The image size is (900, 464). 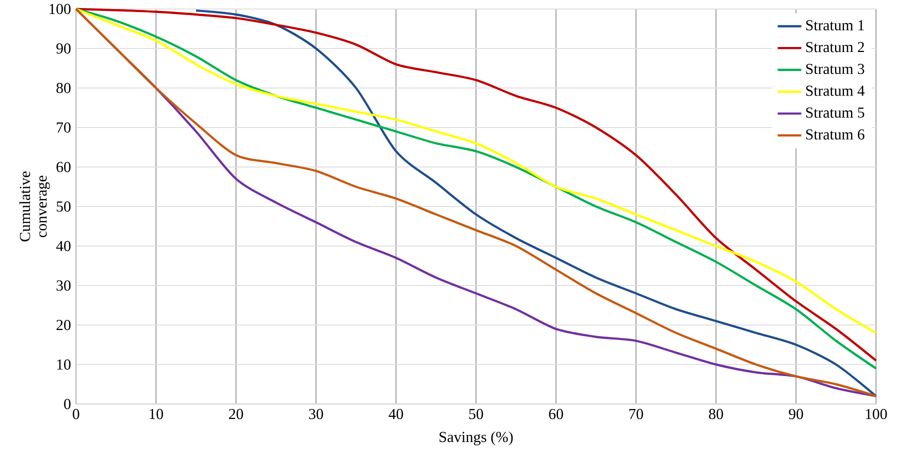 What do you see at coordinates (716, 414) in the screenshot?
I see `x-tick-label: 80` at bounding box center [716, 414].